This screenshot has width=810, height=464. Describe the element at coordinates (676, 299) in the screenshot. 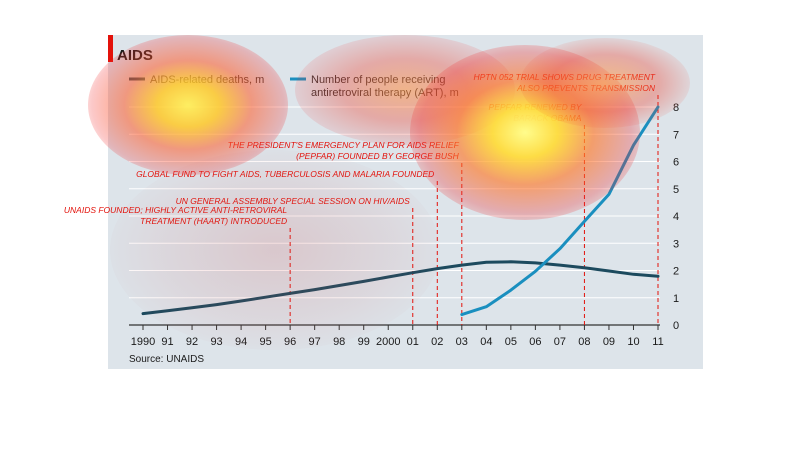

I see `y-tick-label: 1` at that location.